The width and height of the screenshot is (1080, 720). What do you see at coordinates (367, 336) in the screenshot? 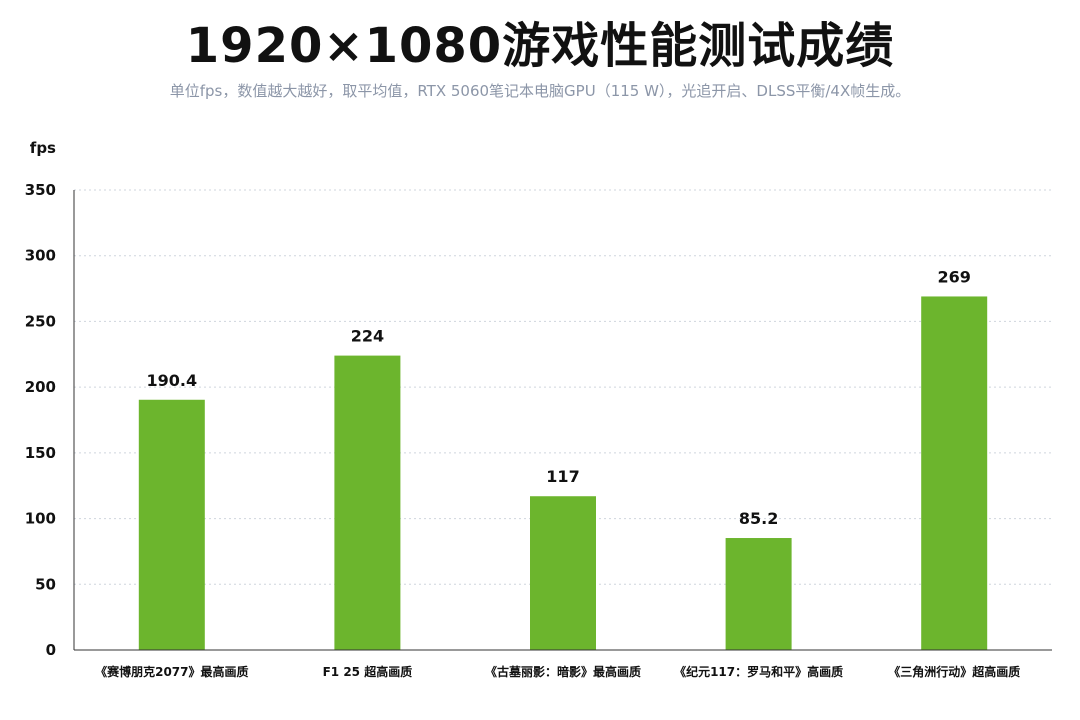
I see `bar-value-label-2: 224` at bounding box center [367, 336].